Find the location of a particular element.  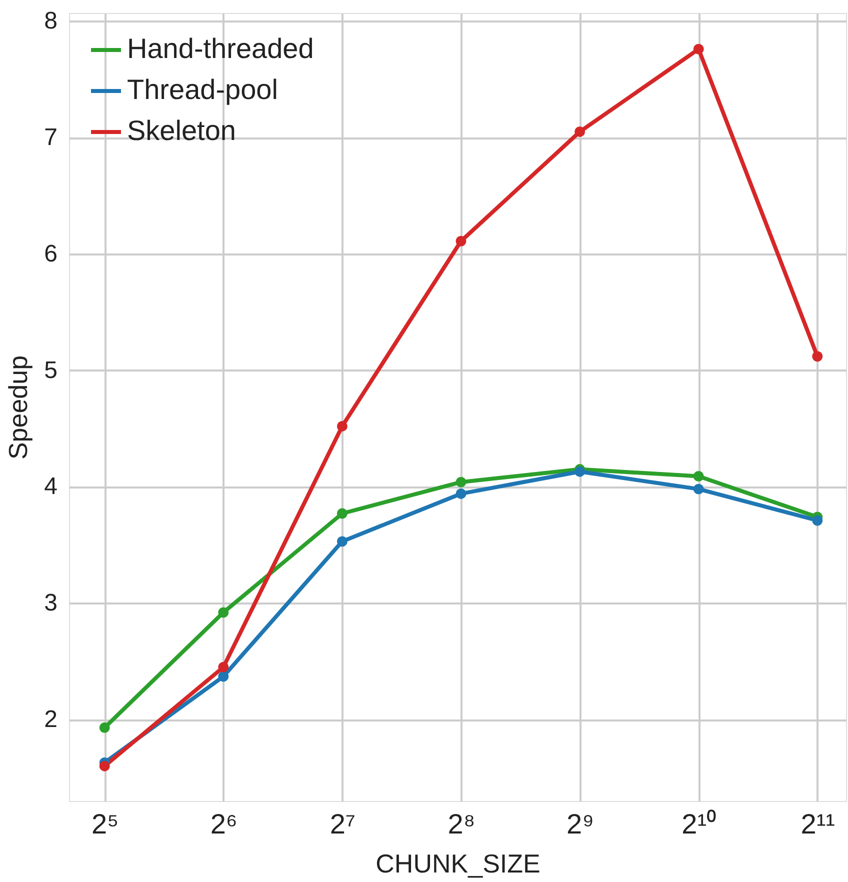

y-tick-label: 6 is located at coordinates (51, 254).